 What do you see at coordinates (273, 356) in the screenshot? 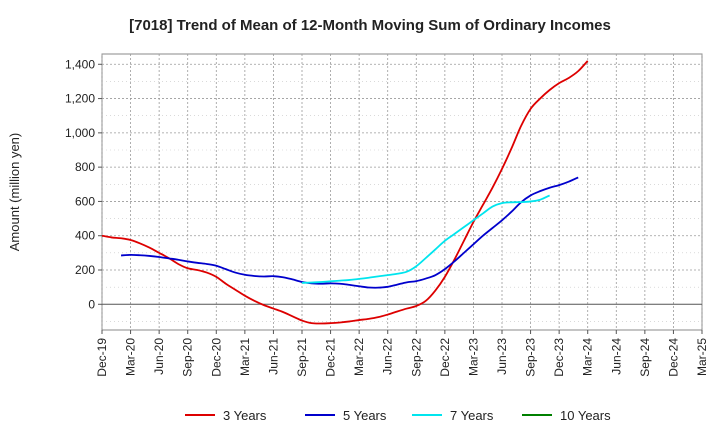
I see `x-tick-label: Jun-21` at bounding box center [273, 356].